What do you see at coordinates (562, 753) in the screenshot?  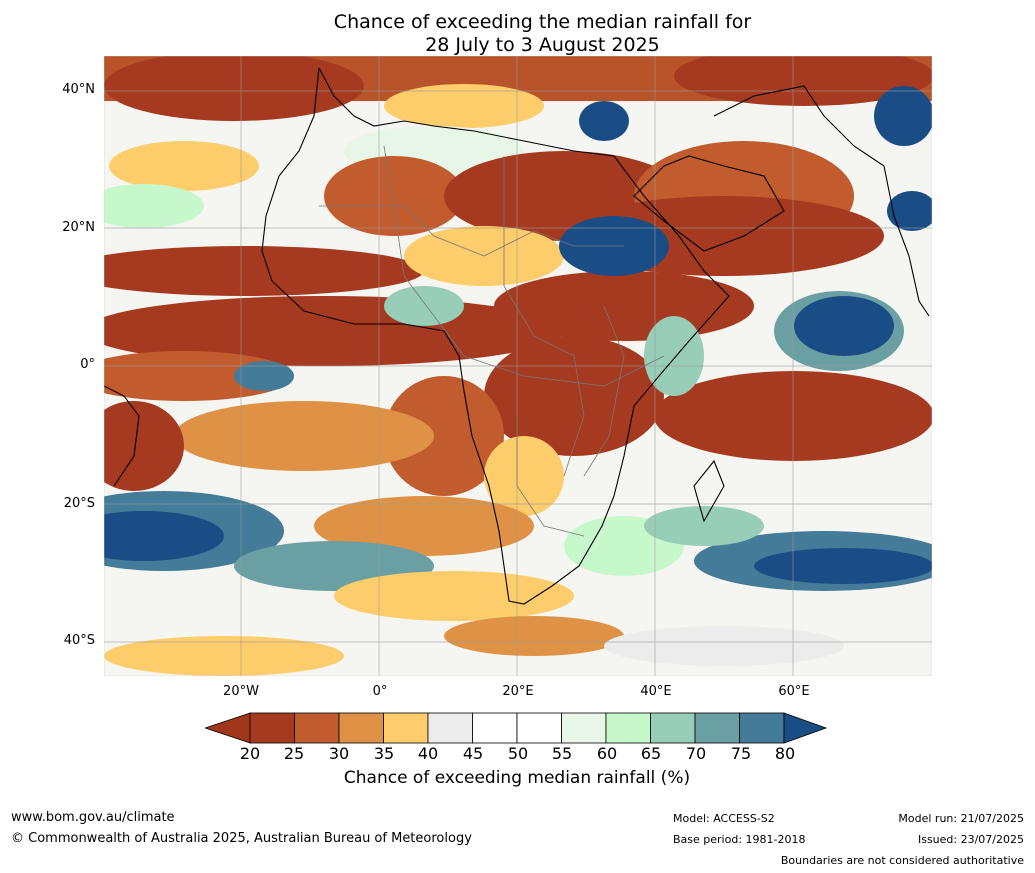 I see `colorbar-tick-55: 55` at bounding box center [562, 753].